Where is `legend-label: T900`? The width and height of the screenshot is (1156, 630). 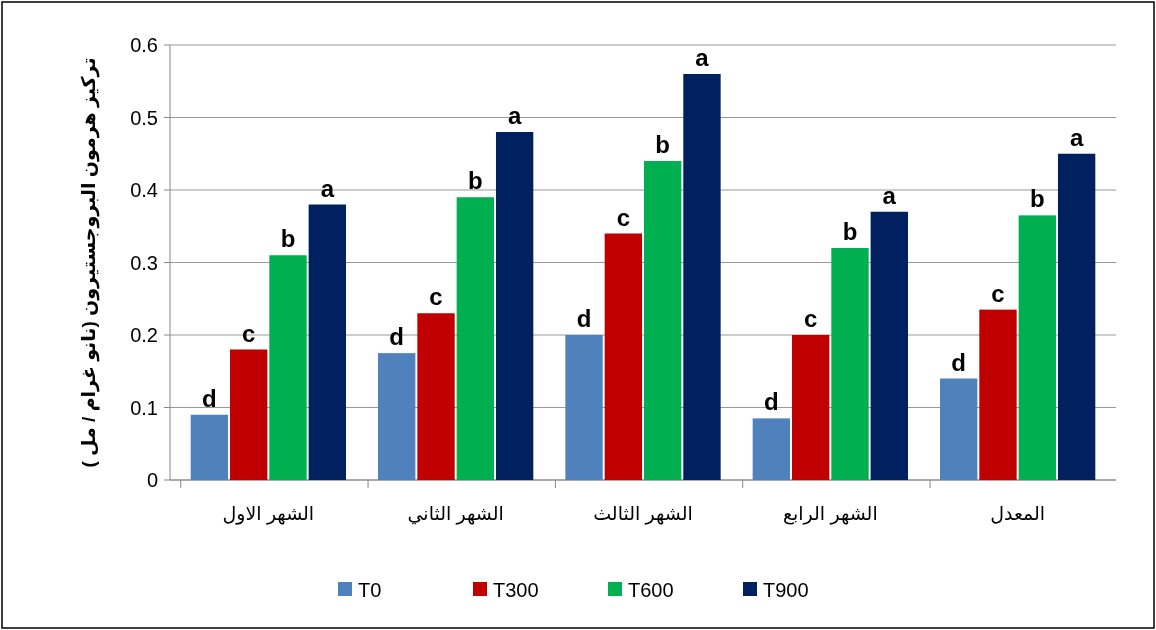 legend-label: T900 is located at coordinates (786, 590).